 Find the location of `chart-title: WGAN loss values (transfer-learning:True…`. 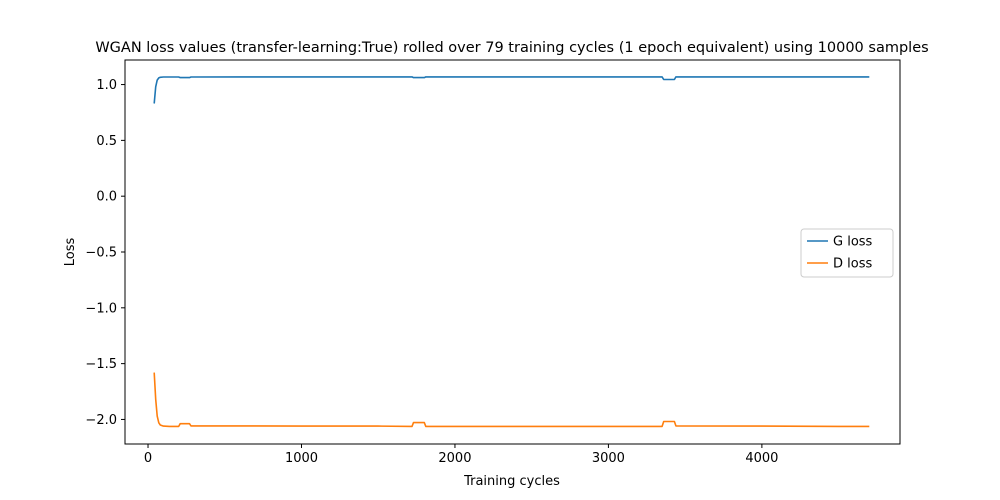

chart-title: WGAN loss values (transfer-learning:True… is located at coordinates (511, 48).